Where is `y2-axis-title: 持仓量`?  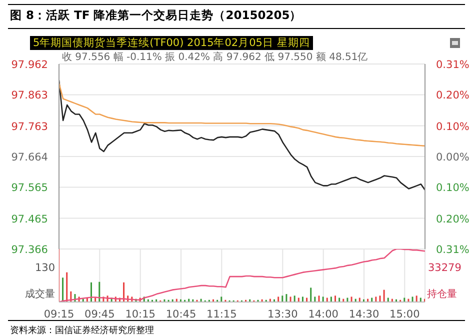
y2-axis-title: 持仓量 is located at coordinates (442, 294).